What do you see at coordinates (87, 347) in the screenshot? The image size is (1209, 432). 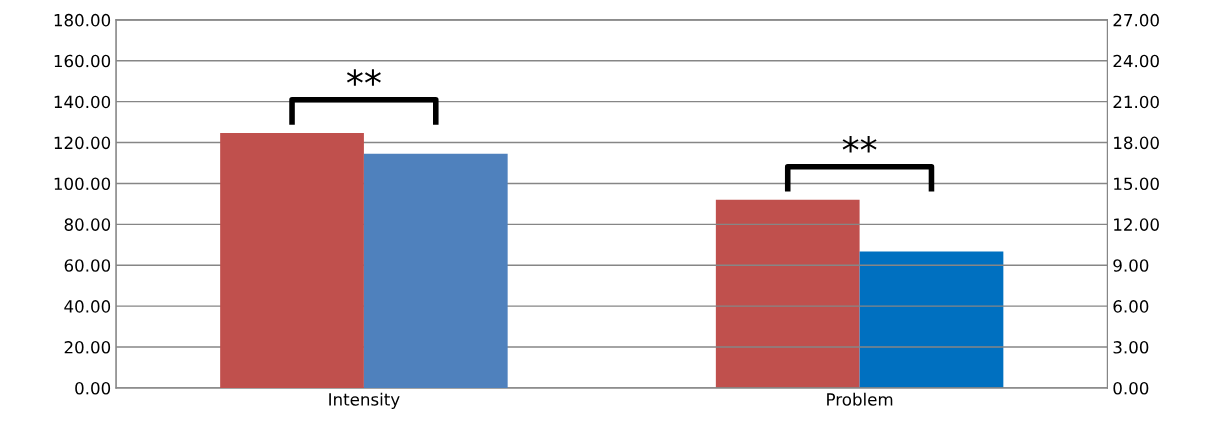 I see `y-tick-label: 20.00` at bounding box center [87, 347].